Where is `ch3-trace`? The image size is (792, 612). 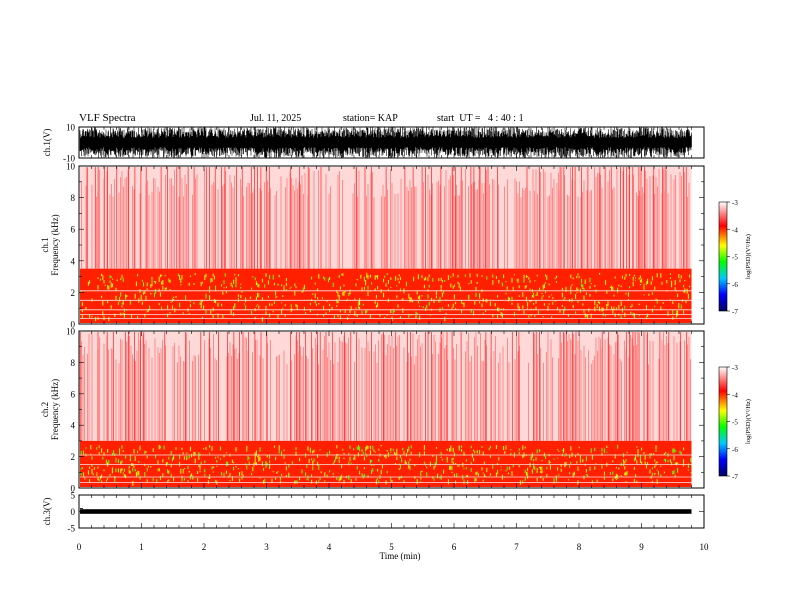 ch3-trace is located at coordinates (386, 511).